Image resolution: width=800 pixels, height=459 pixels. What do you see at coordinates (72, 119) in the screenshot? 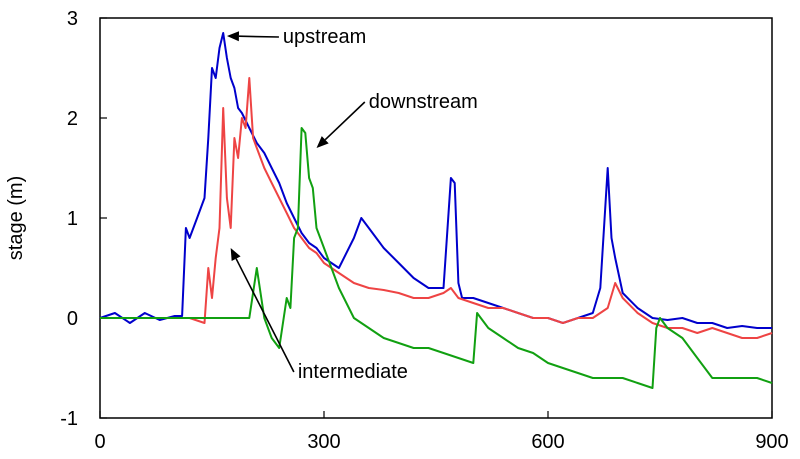
I see `y-tick-label: 2` at bounding box center [72, 119].